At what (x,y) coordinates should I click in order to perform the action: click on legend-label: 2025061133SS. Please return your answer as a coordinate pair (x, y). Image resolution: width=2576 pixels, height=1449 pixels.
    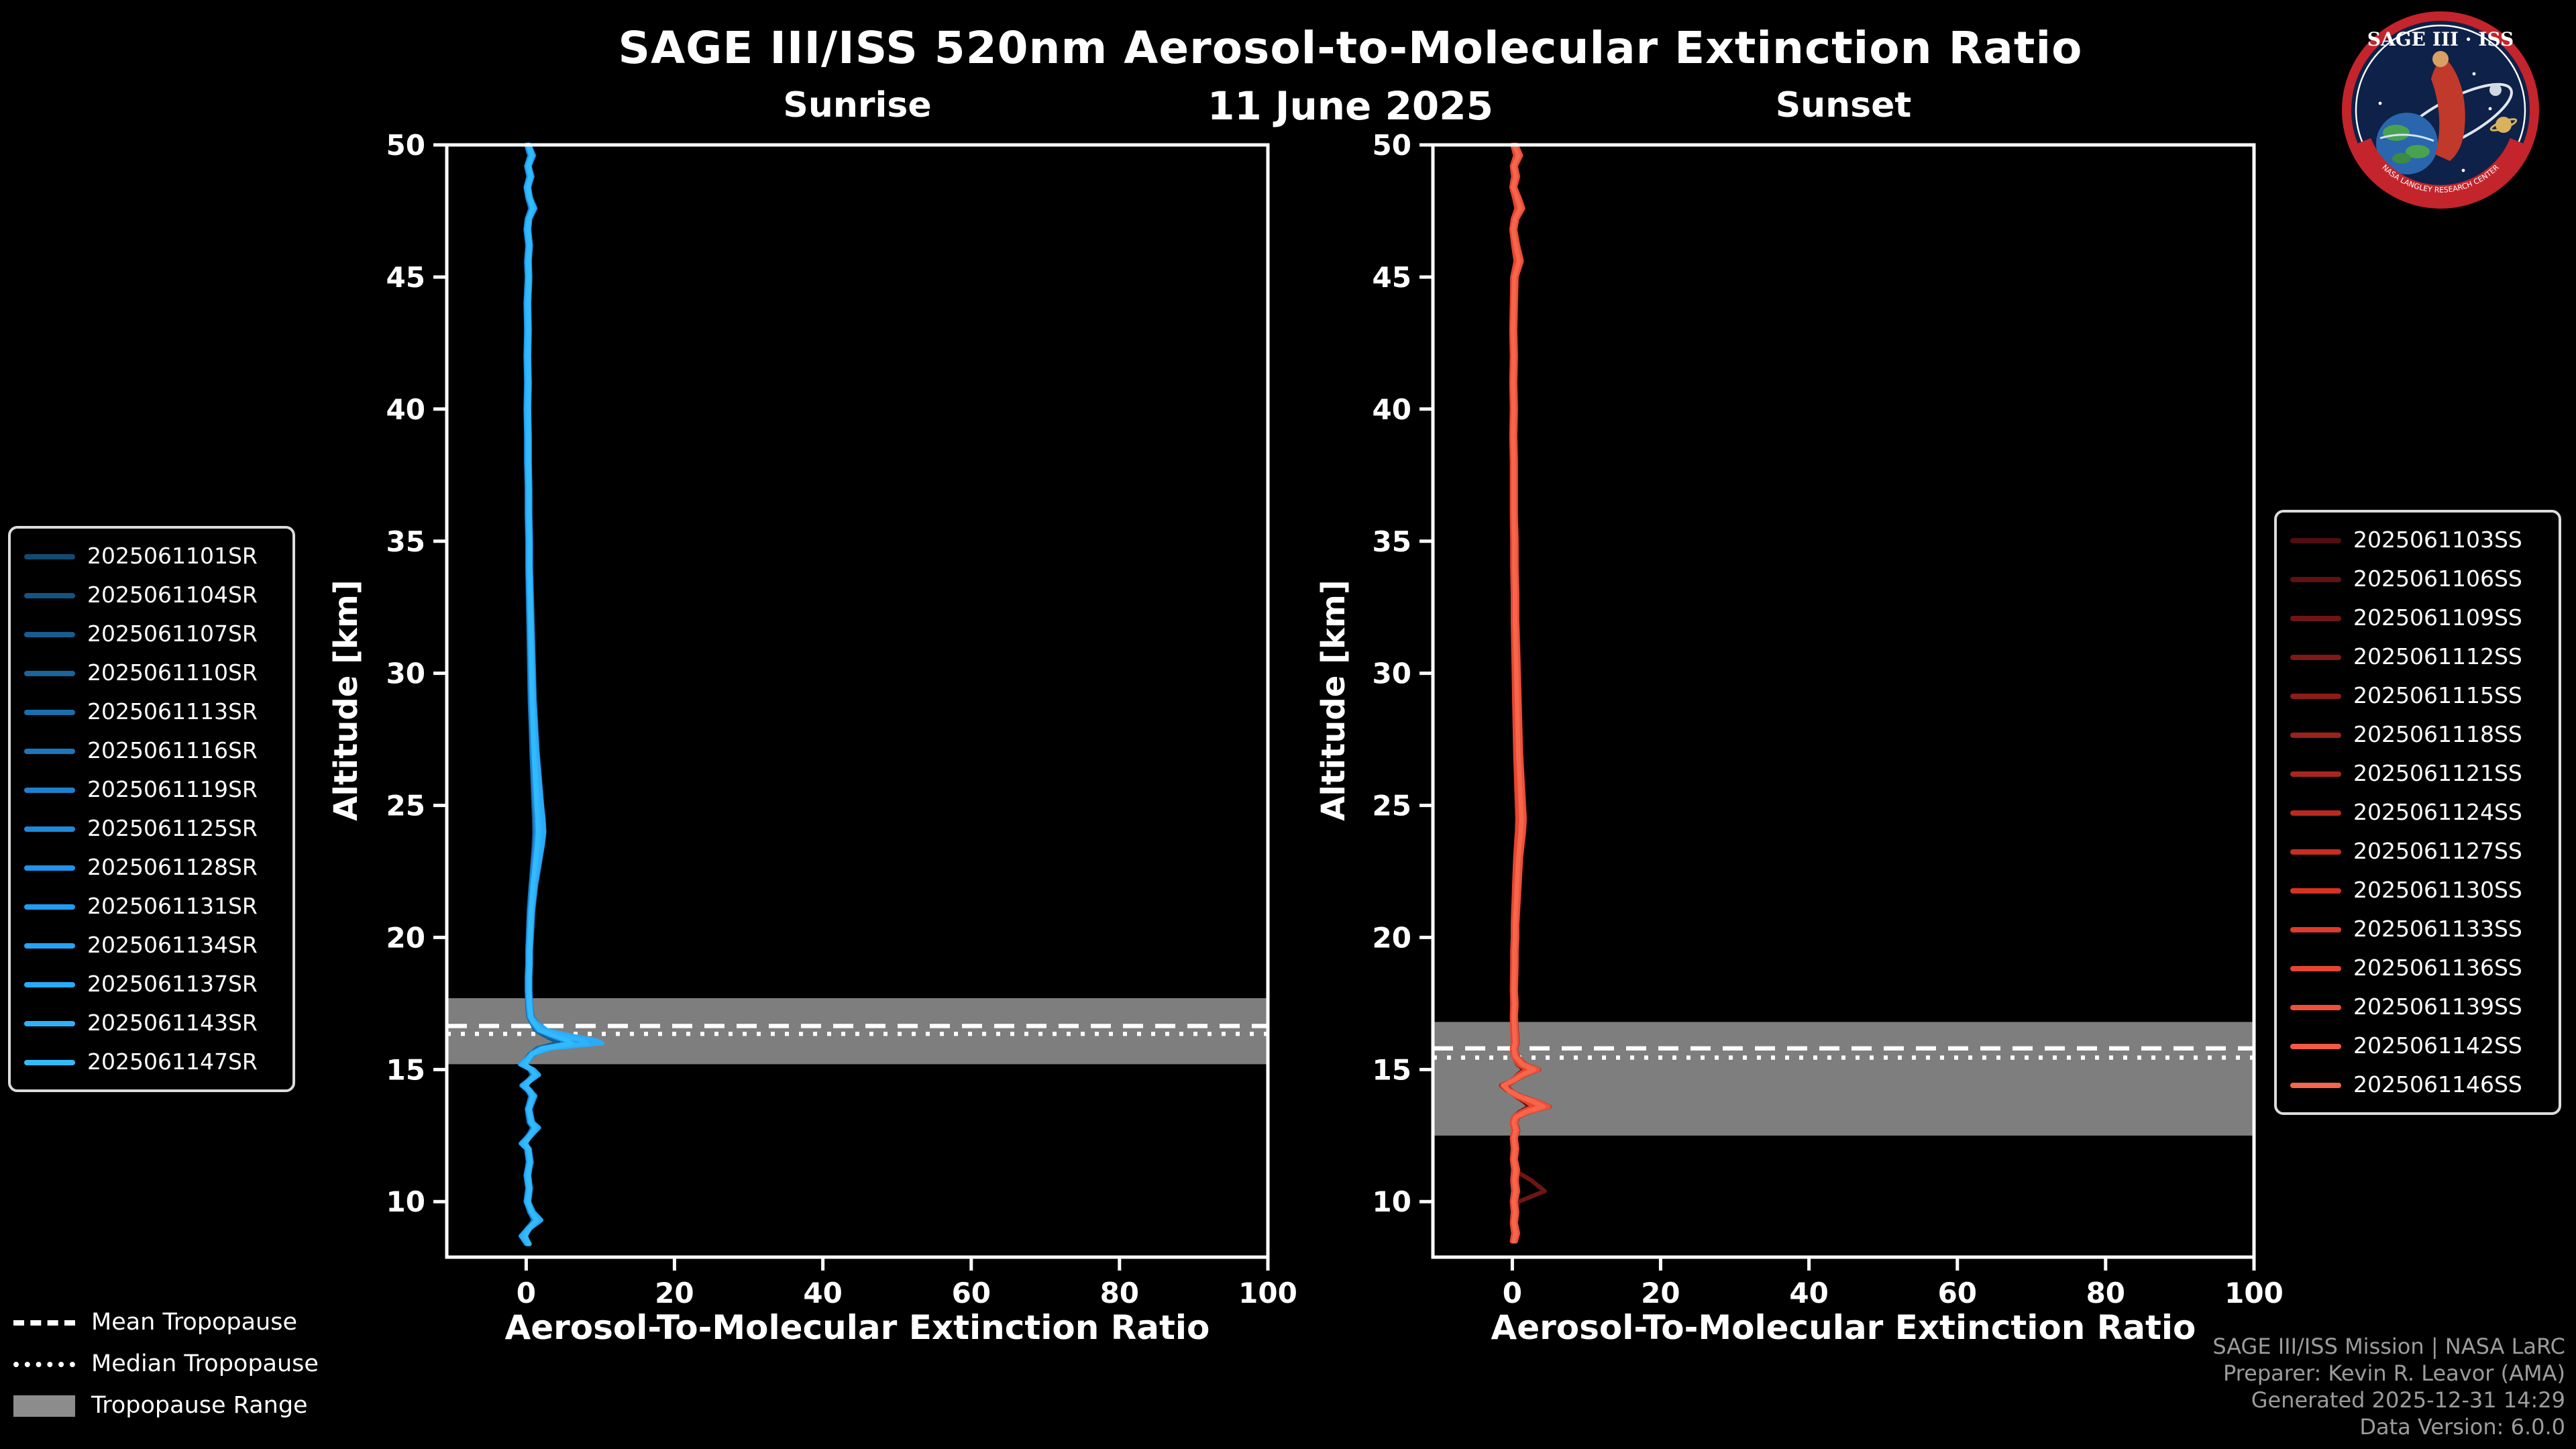
    Looking at the image, I should click on (2437, 929).